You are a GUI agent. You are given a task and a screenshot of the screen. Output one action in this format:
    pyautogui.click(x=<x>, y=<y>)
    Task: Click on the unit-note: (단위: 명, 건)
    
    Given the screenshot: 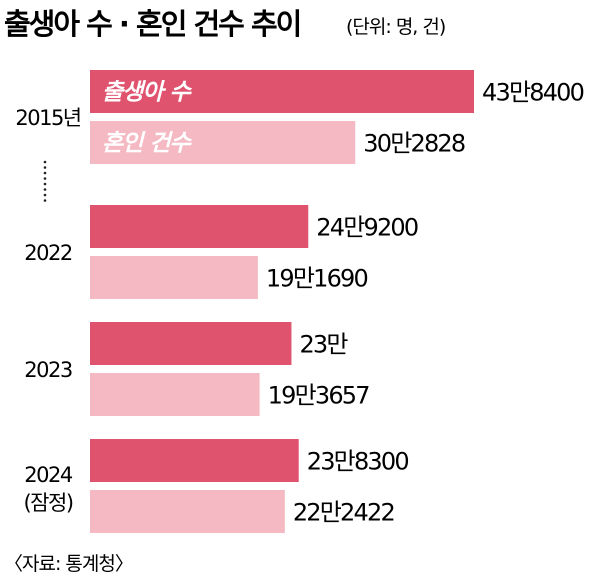 What is the action you would take?
    pyautogui.click(x=395, y=27)
    